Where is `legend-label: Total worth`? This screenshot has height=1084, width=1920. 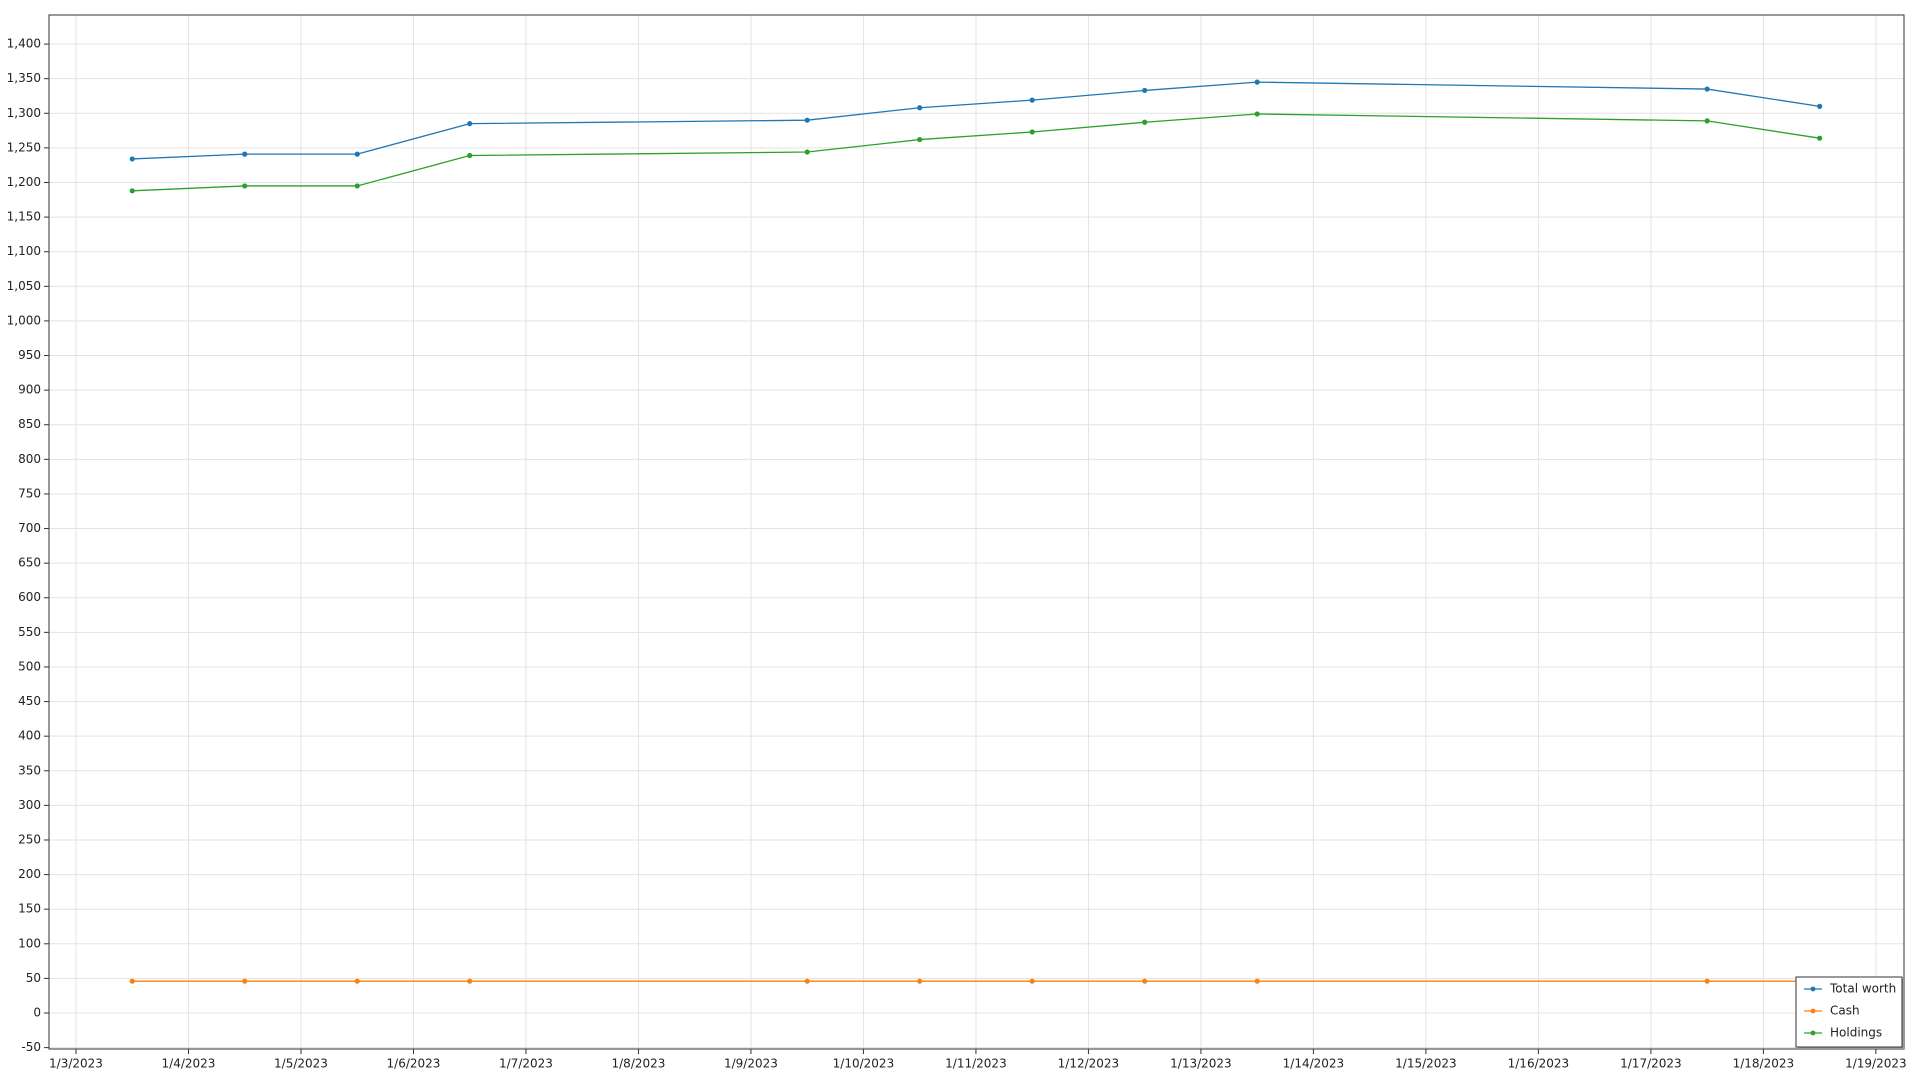
legend-label: Total worth is located at coordinates (1862, 989).